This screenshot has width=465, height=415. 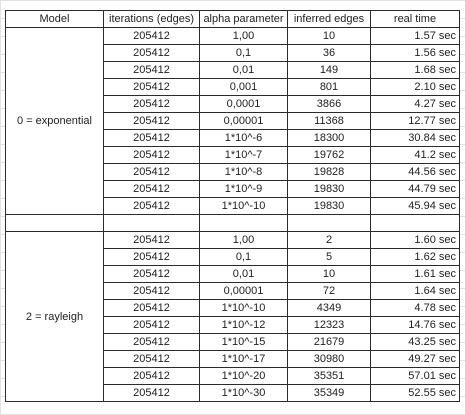 I want to click on table-row: 205412 0,00001 72 1.64 sec, so click(x=233, y=291).